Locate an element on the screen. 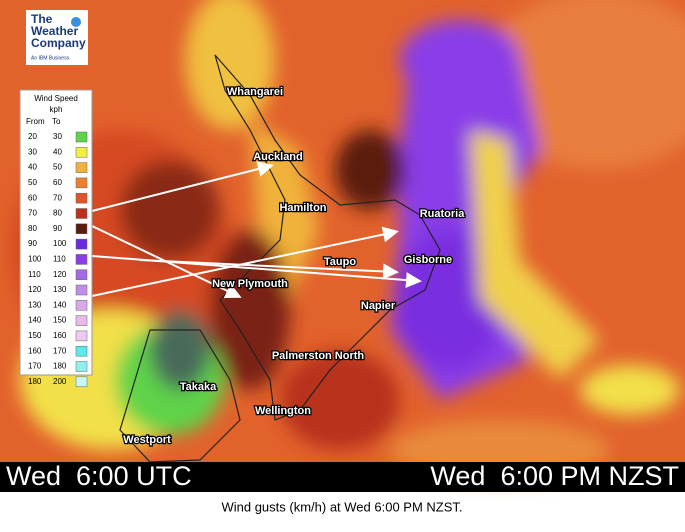 This screenshot has height=532, width=685. legend-to: 200 is located at coordinates (60, 381).